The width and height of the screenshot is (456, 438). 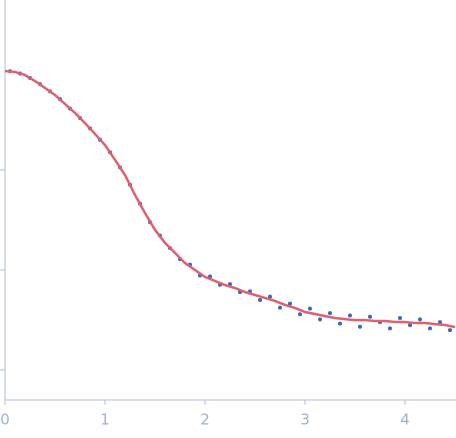 What do you see at coordinates (5, 420) in the screenshot?
I see `x-tick-label: 0` at bounding box center [5, 420].